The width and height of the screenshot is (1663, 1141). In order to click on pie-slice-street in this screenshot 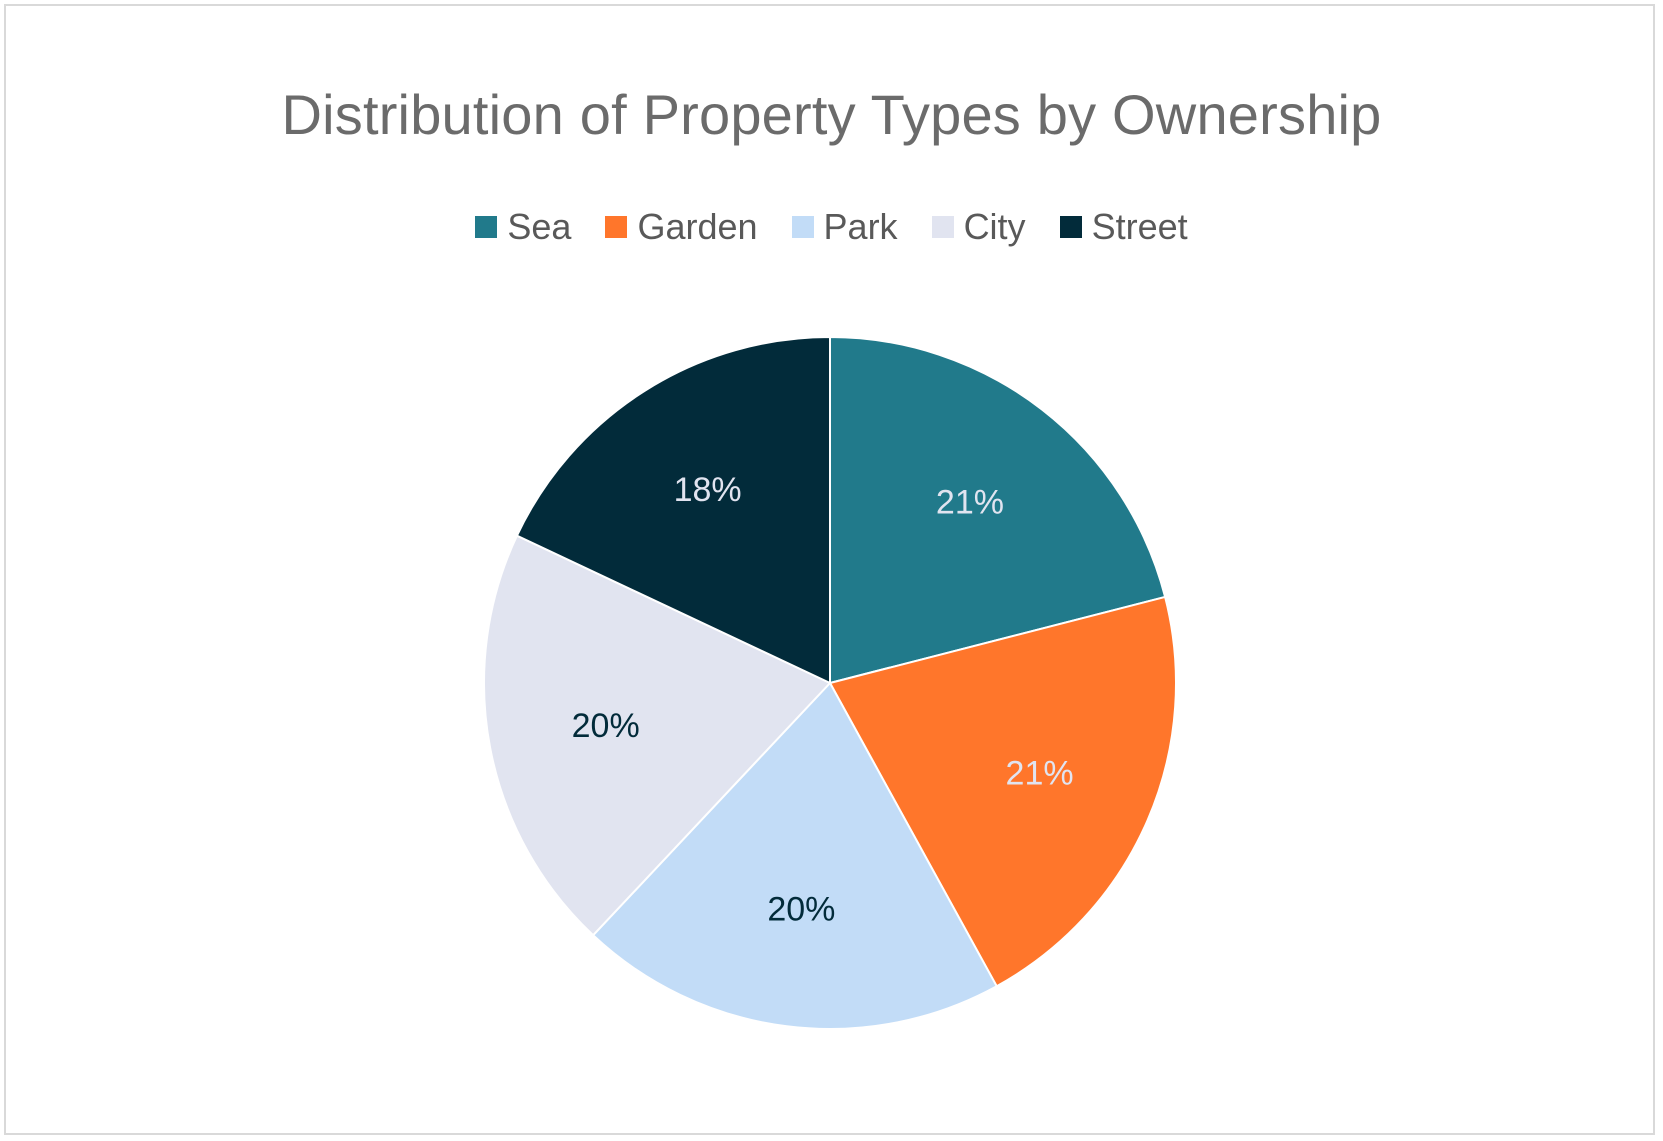, I will do `click(673, 510)`.